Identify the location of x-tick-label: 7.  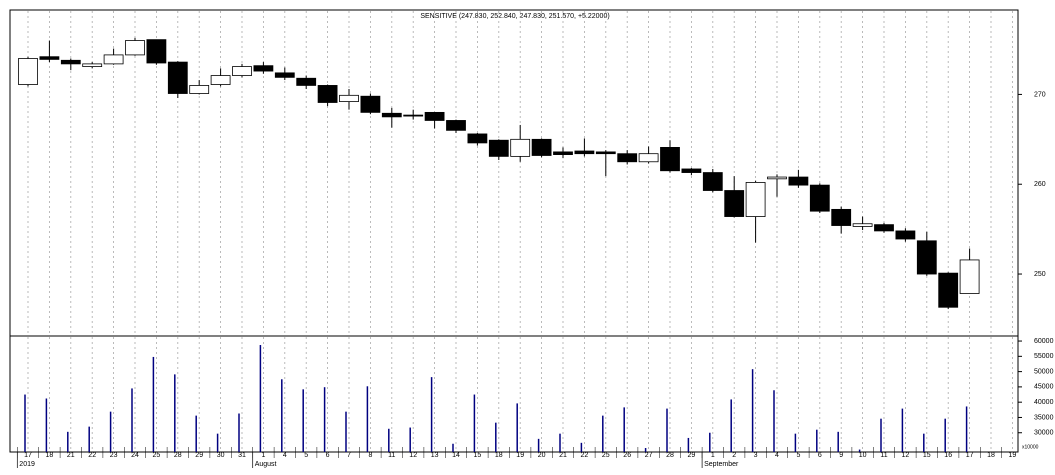
(349, 455).